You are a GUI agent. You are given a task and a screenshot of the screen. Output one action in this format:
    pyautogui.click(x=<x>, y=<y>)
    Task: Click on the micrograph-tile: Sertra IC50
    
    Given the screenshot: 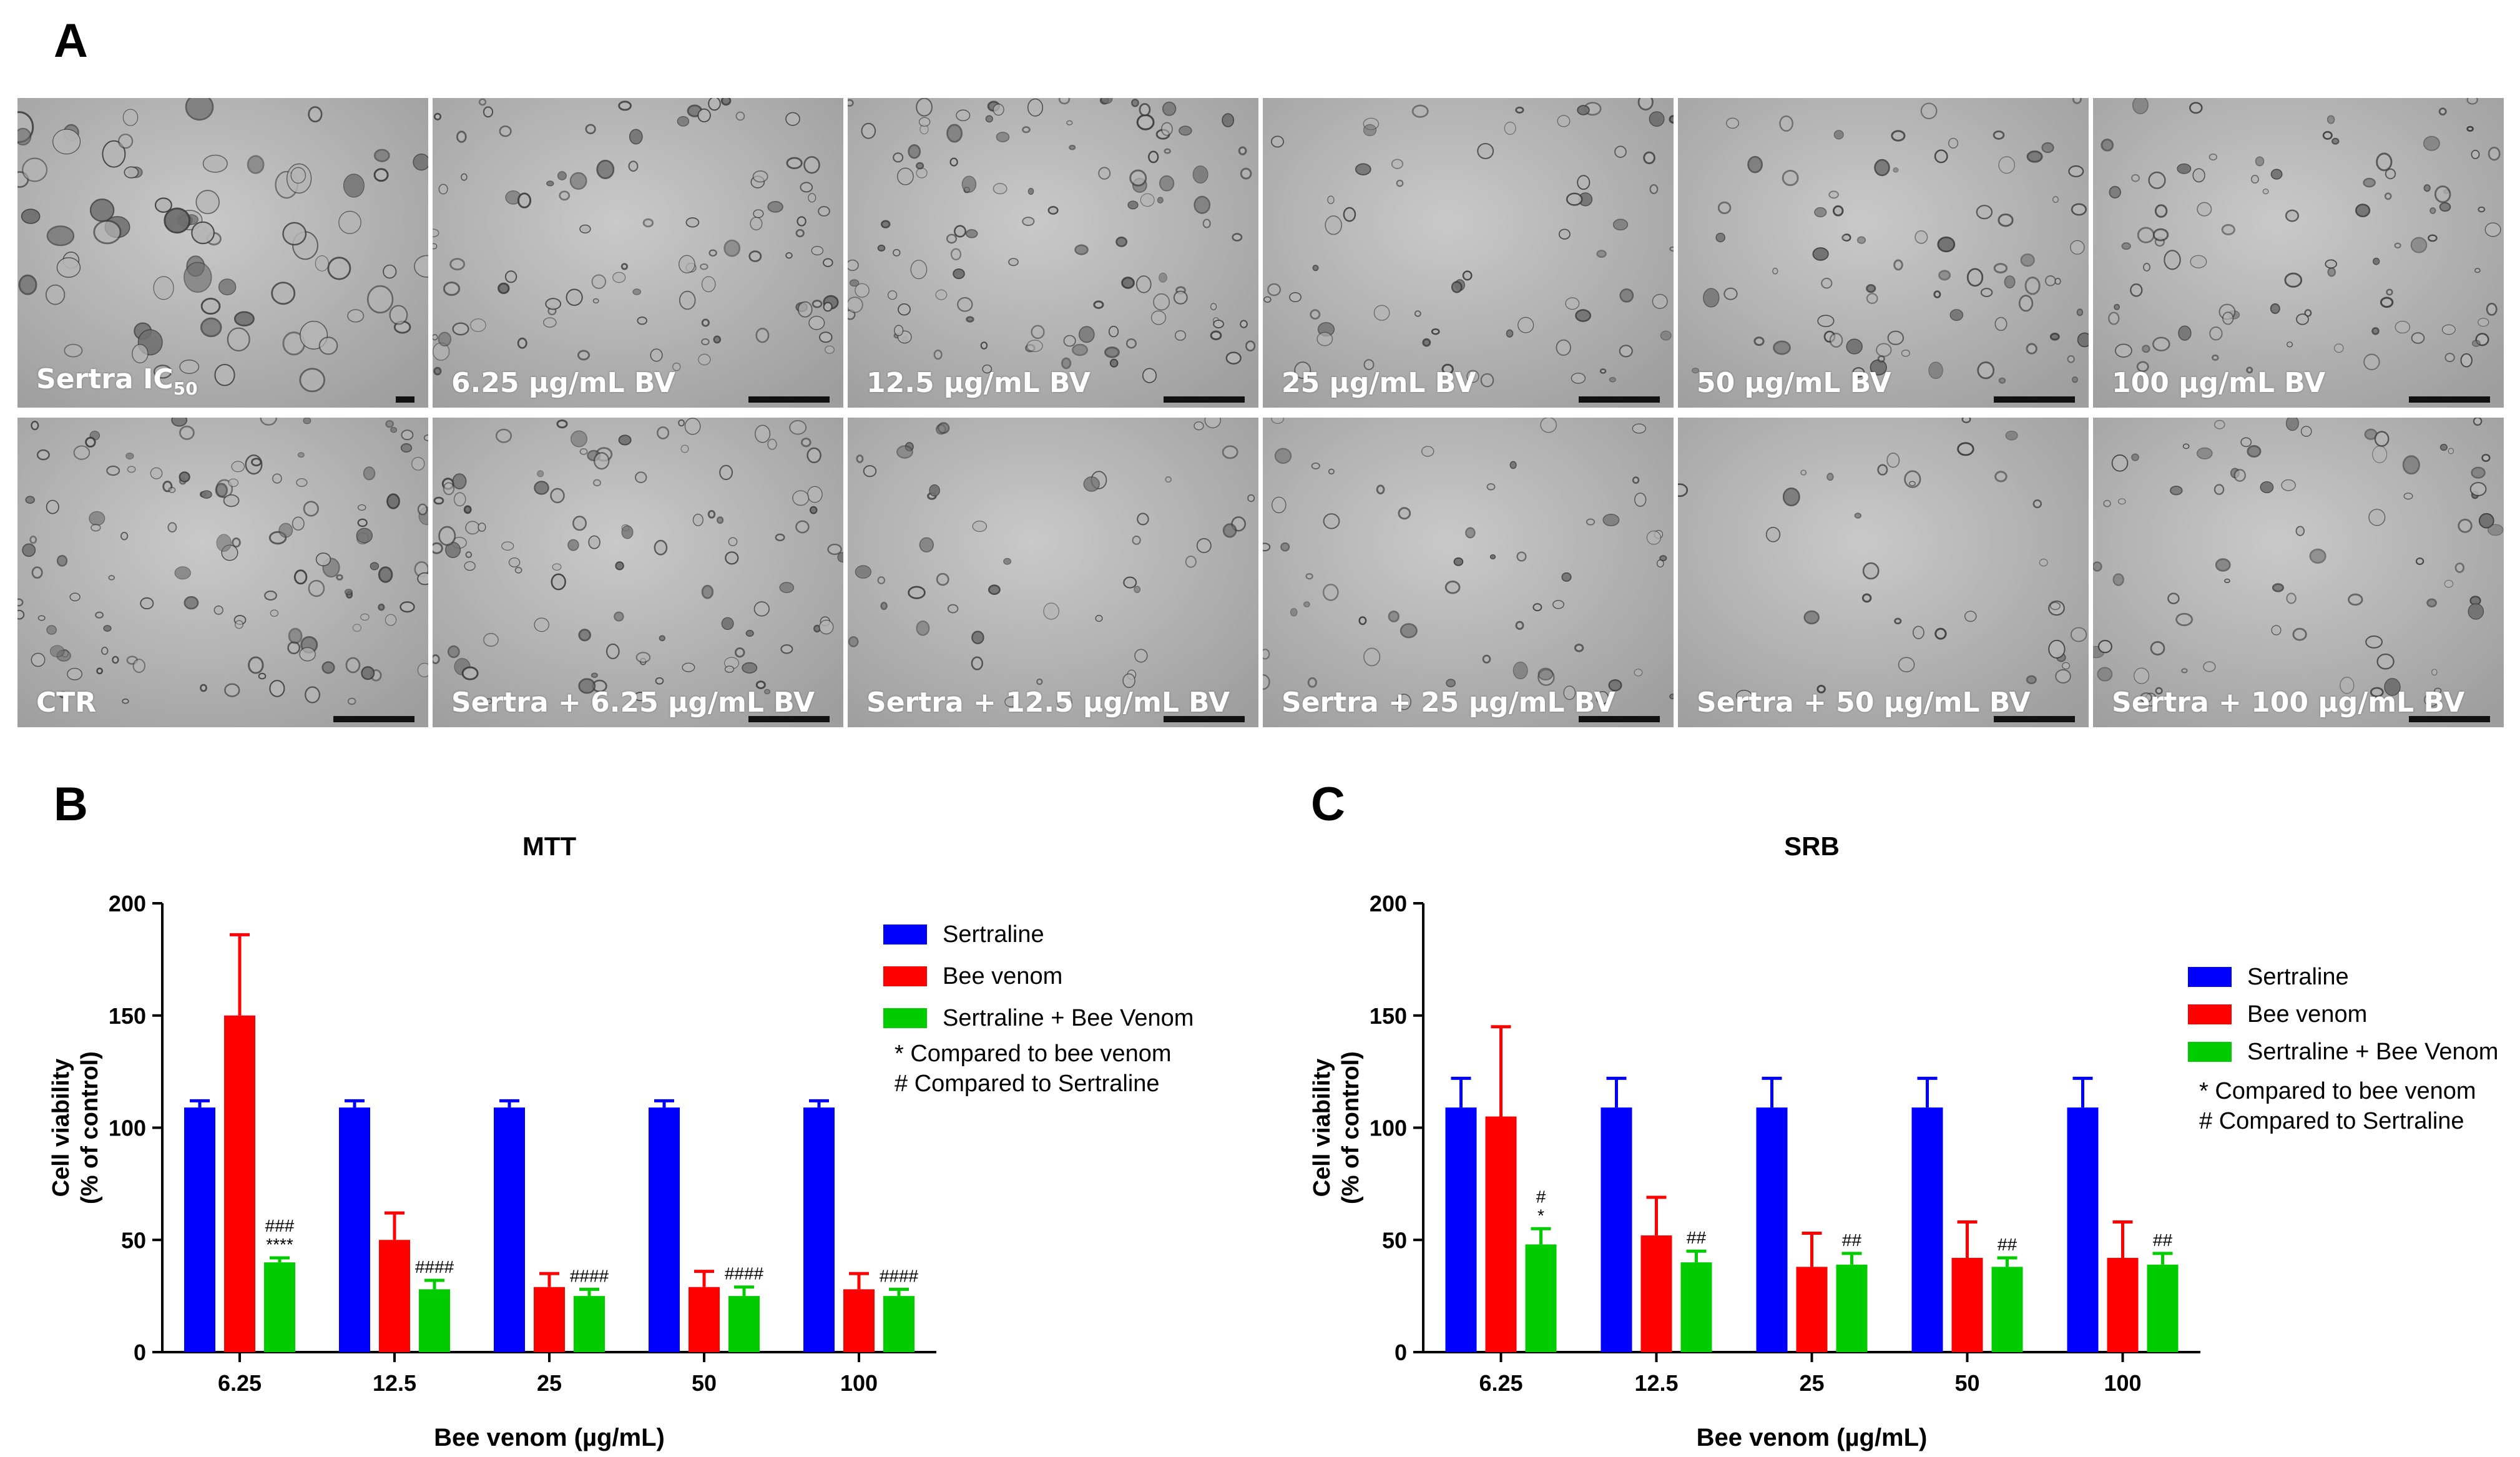 What is the action you would take?
    pyautogui.click(x=222, y=253)
    